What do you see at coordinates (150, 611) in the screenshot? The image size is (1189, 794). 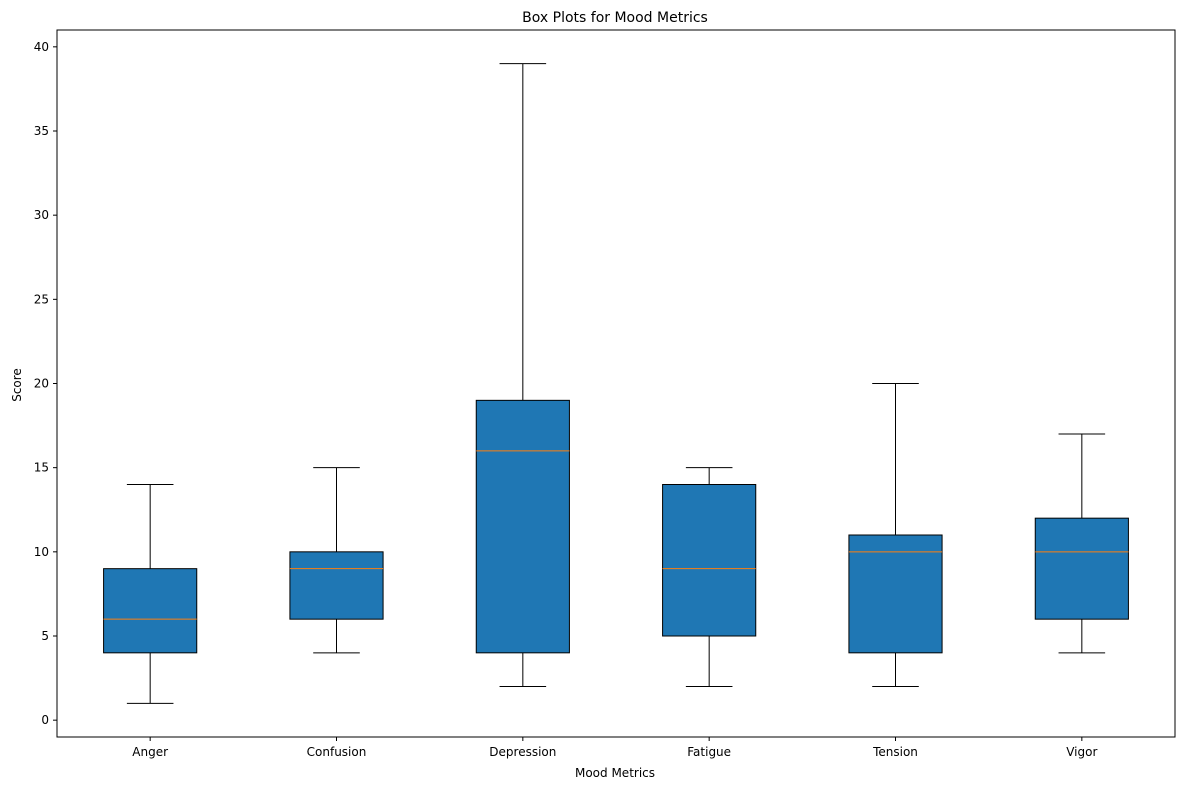 I see `box-anger` at bounding box center [150, 611].